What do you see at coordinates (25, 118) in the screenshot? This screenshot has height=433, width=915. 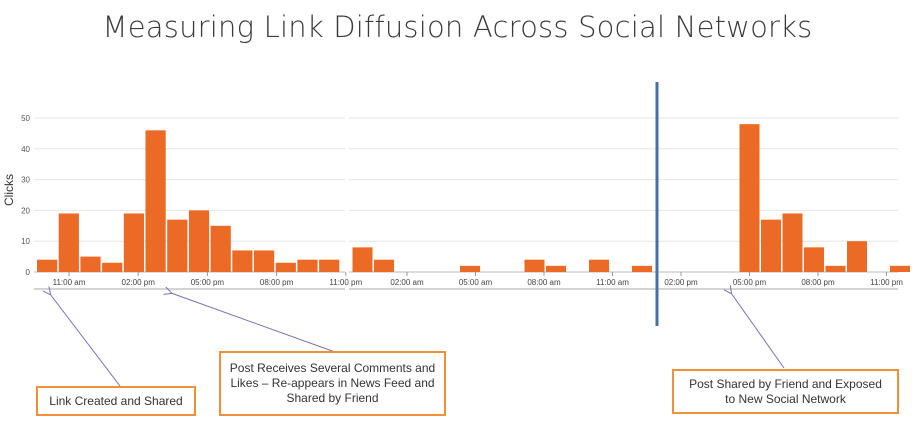 I see `y-tick-label: 50` at bounding box center [25, 118].